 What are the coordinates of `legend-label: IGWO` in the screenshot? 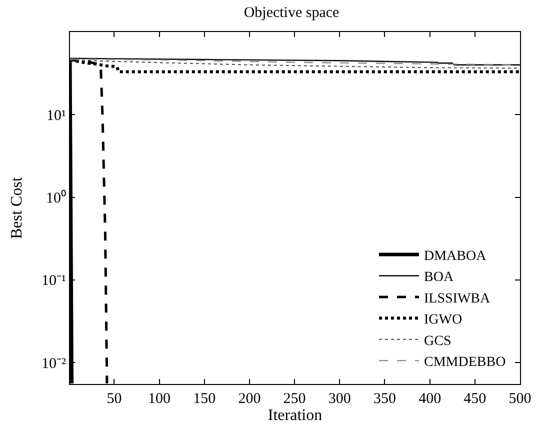 It's located at (443, 320).